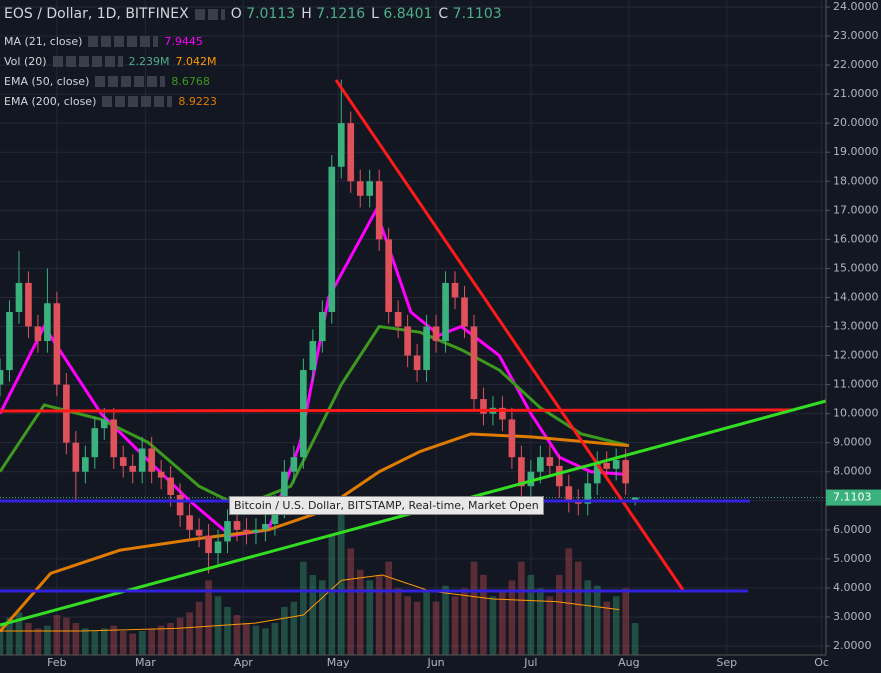  I want to click on indicator-value: 7.042M, so click(196, 61).